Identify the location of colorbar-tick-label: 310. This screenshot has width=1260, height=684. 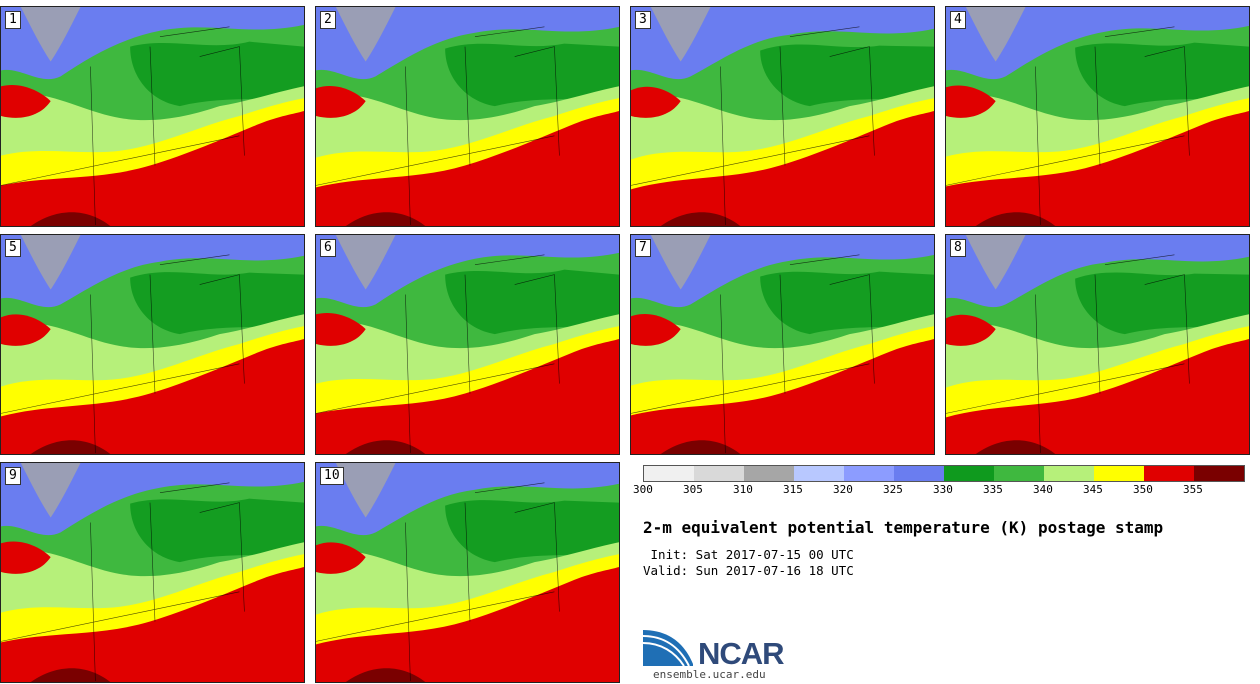
(743, 489).